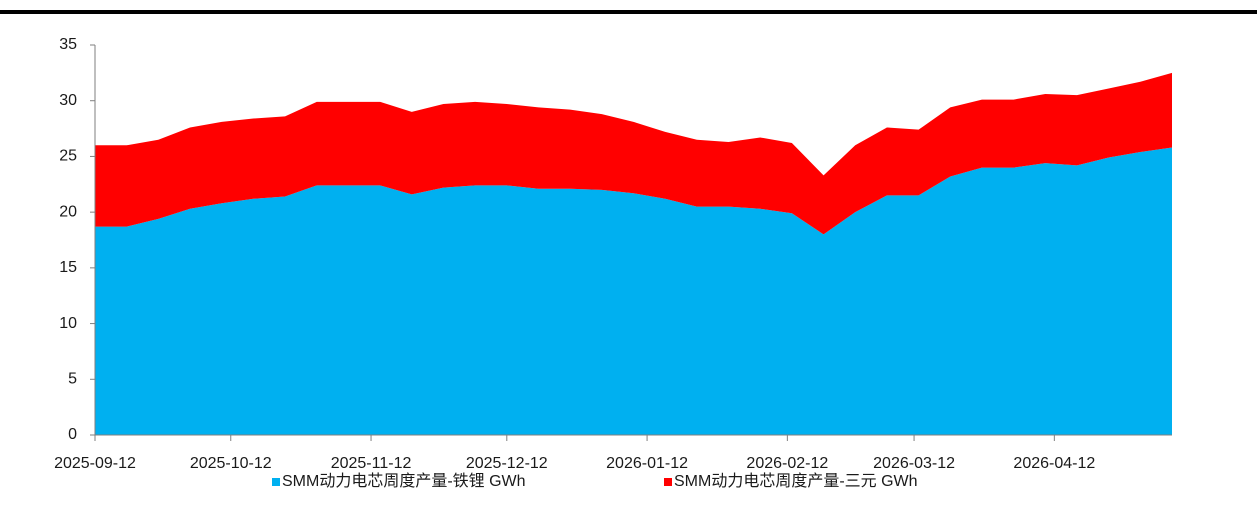  Describe the element at coordinates (647, 463) in the screenshot. I see `x-tick-label: 2026-01-12` at that location.